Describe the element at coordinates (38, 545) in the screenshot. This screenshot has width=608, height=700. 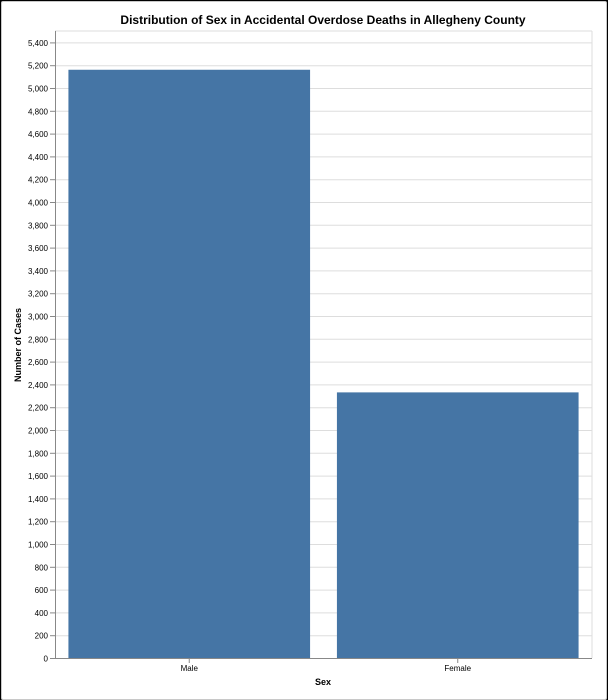
I see `y-tick-label: 1,000` at that location.